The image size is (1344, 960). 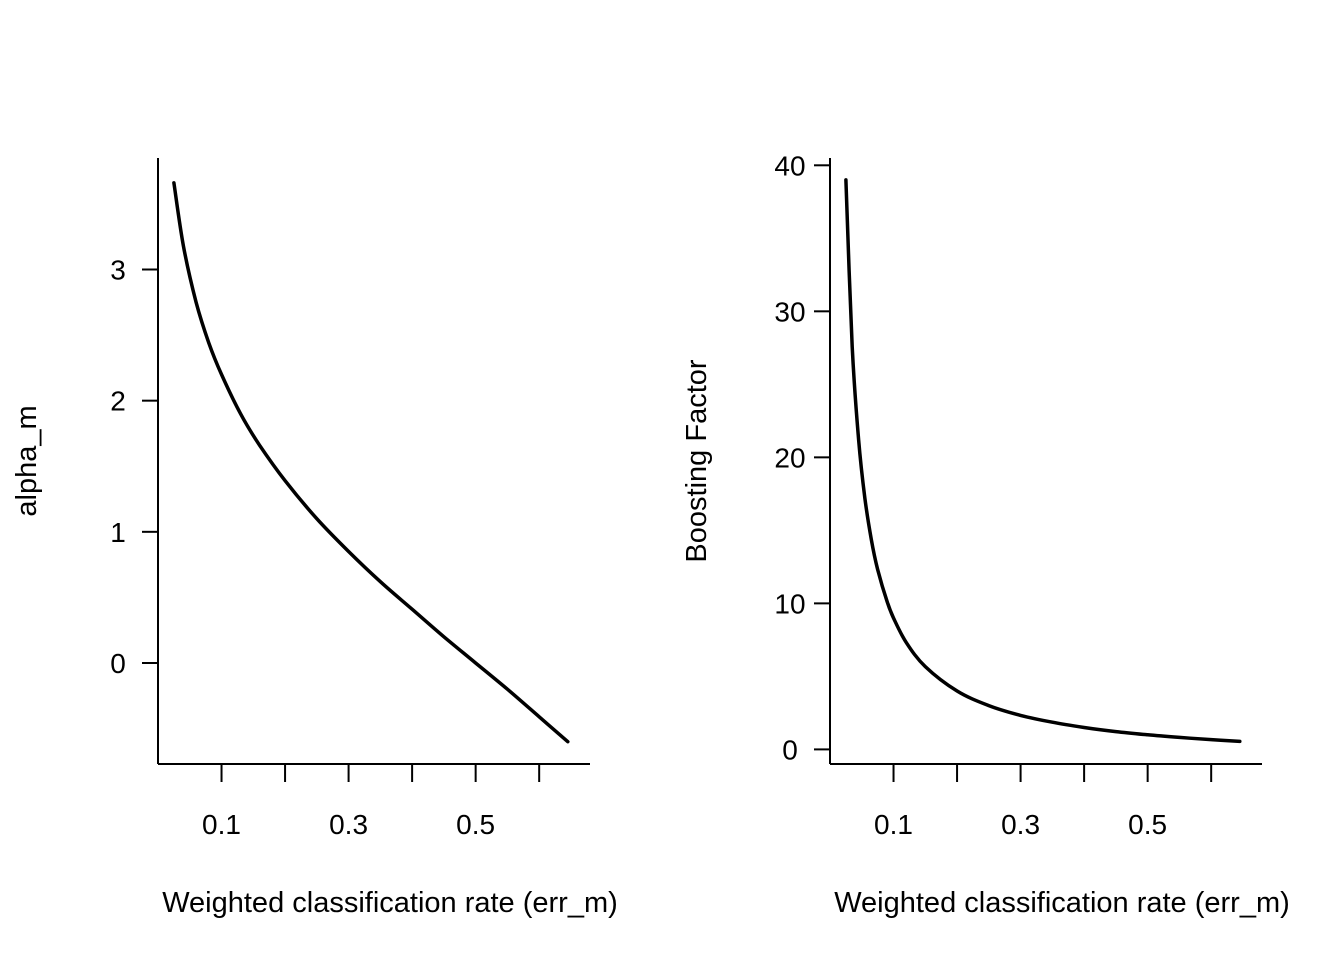 I want to click on y-axis-title: Boosting Factor, so click(x=697, y=460).